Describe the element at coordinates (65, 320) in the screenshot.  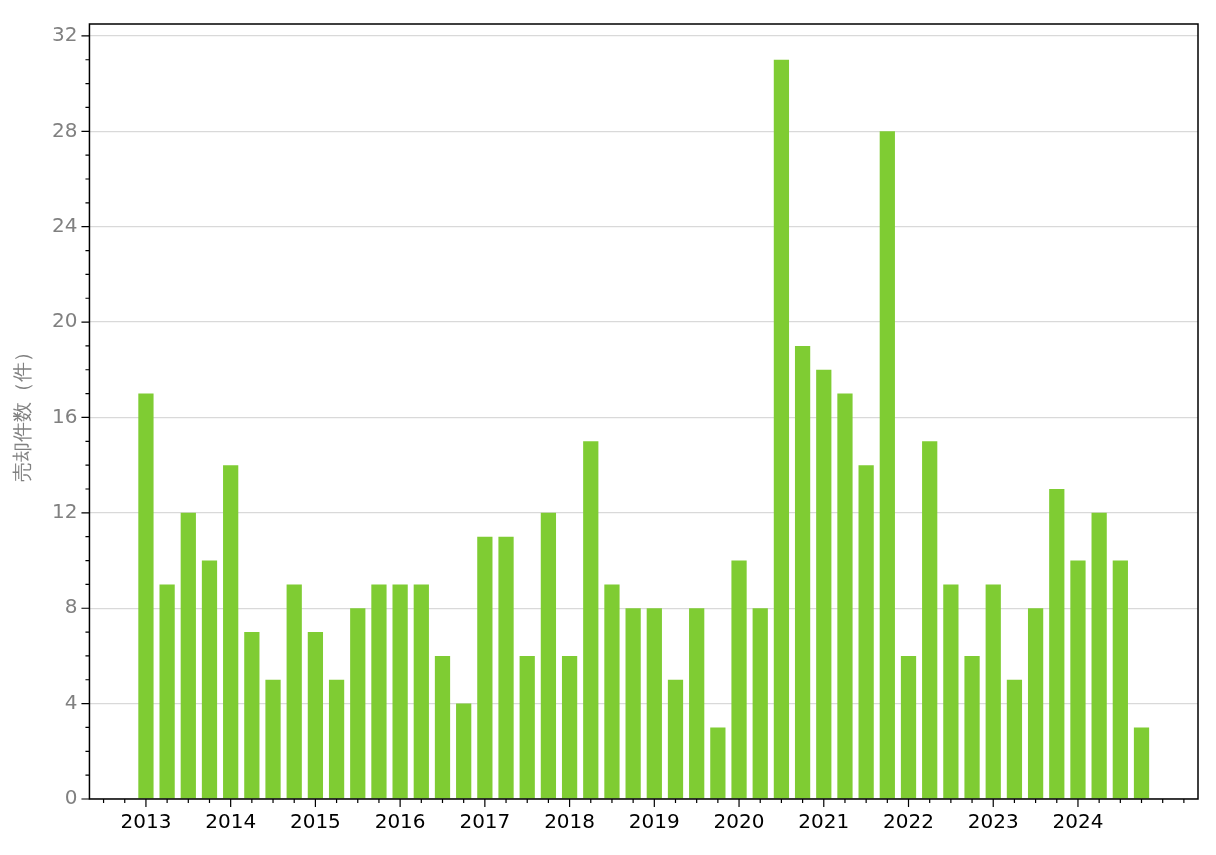
I see `y-tick-label: 20` at that location.